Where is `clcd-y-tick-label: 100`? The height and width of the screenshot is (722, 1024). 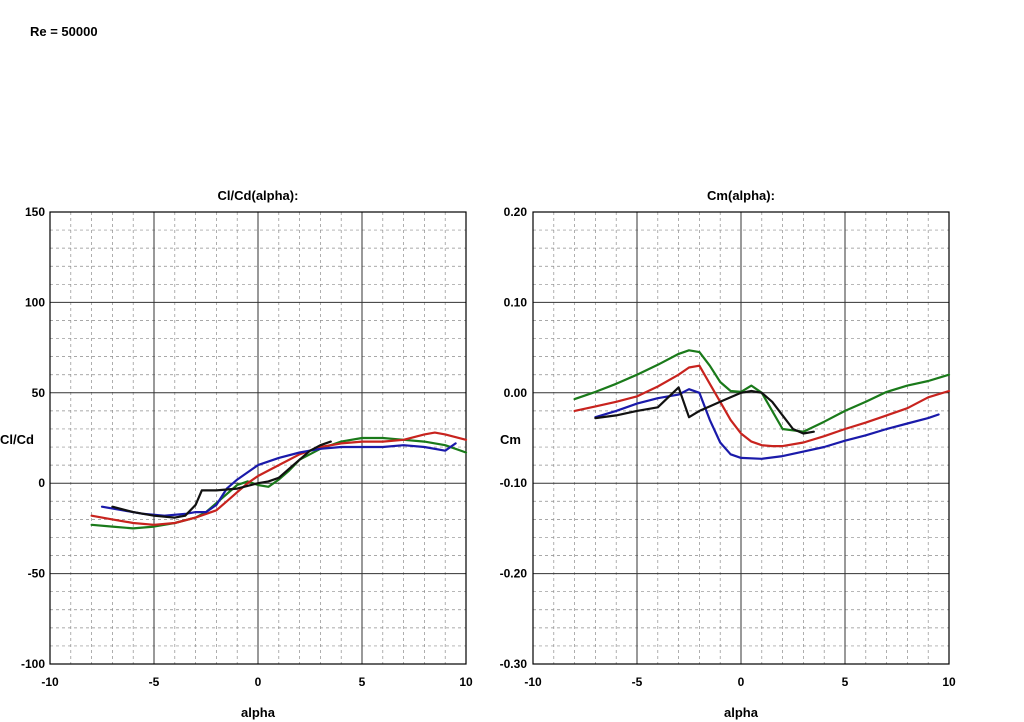 clcd-y-tick-label: 100 is located at coordinates (35, 302).